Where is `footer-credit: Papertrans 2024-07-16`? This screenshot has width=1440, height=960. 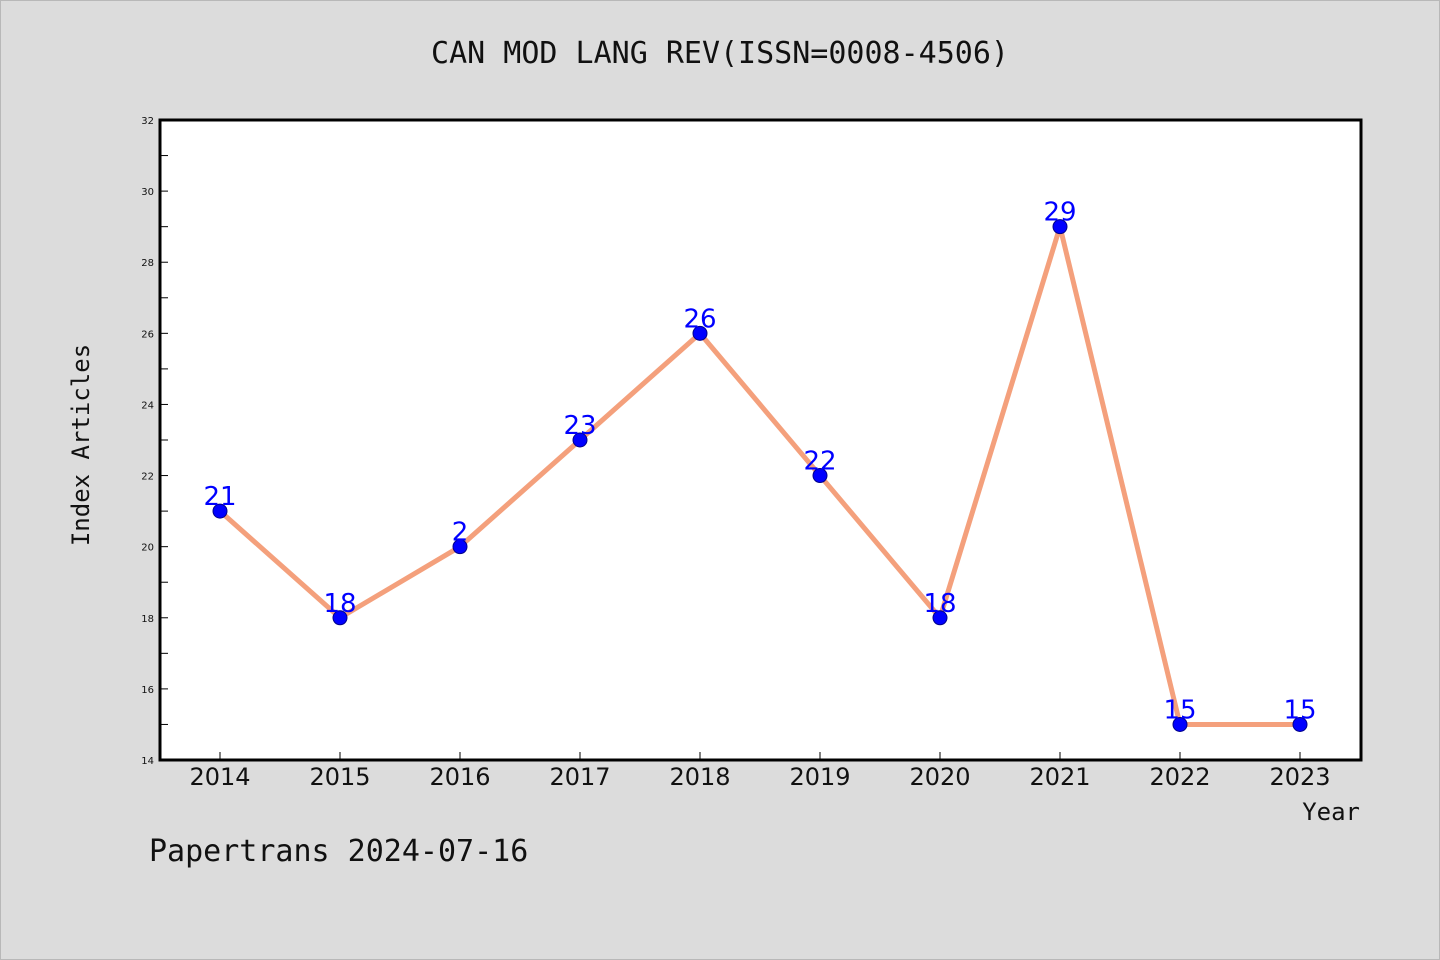
footer-credit: Papertrans 2024-07-16 is located at coordinates (339, 851).